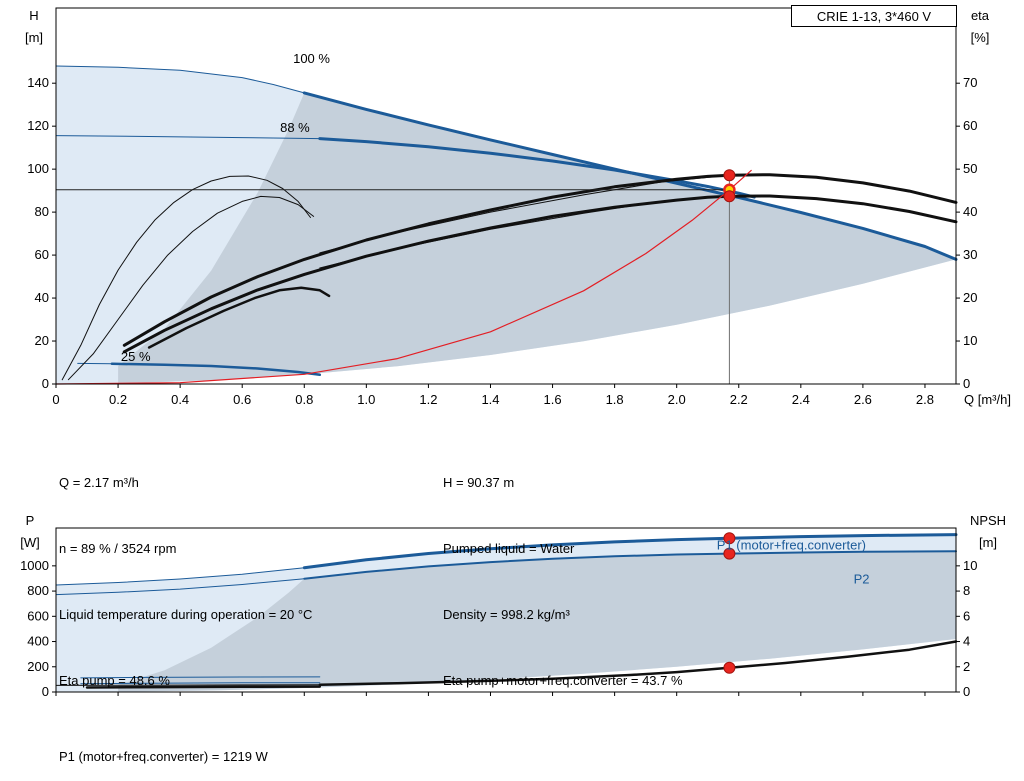 This screenshot has width=1024, height=781. I want to click on curve-p1-curve, so click(630, 551).